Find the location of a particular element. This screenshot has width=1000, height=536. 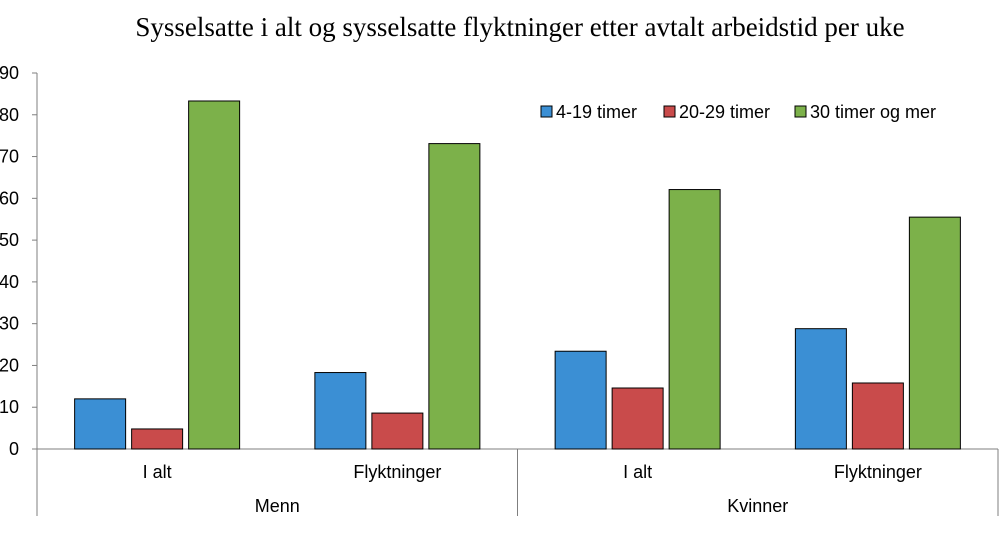

y-tick-label: 90 is located at coordinates (9, 73).